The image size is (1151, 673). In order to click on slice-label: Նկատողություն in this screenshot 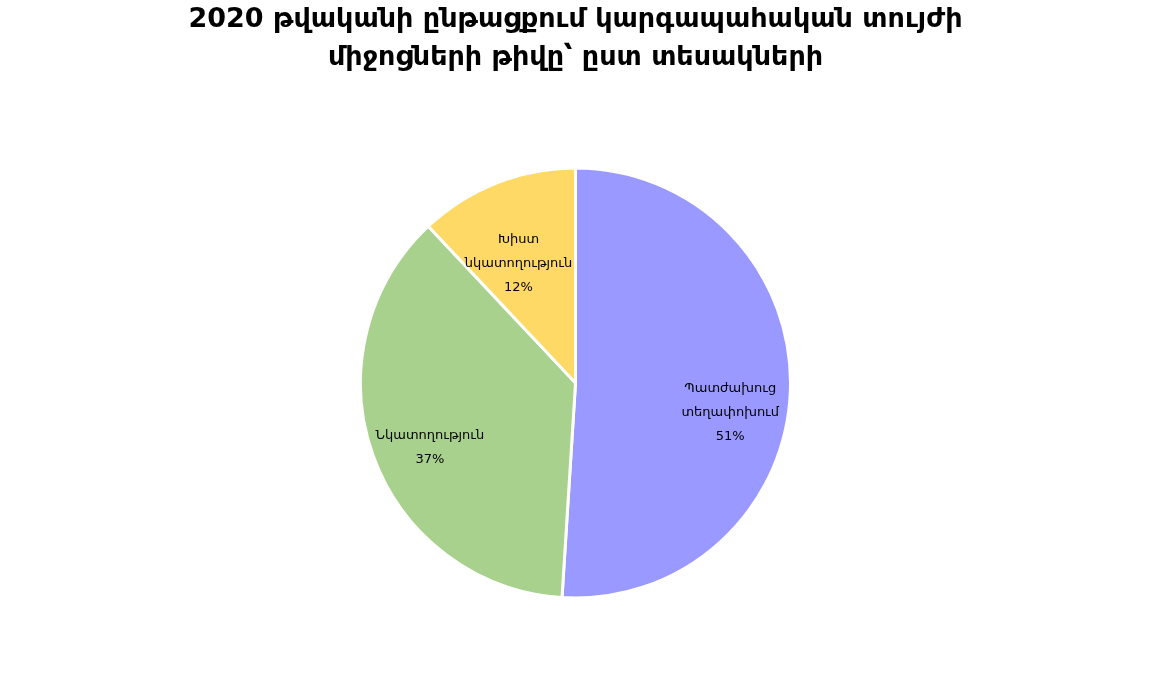, I will do `click(430, 435)`.